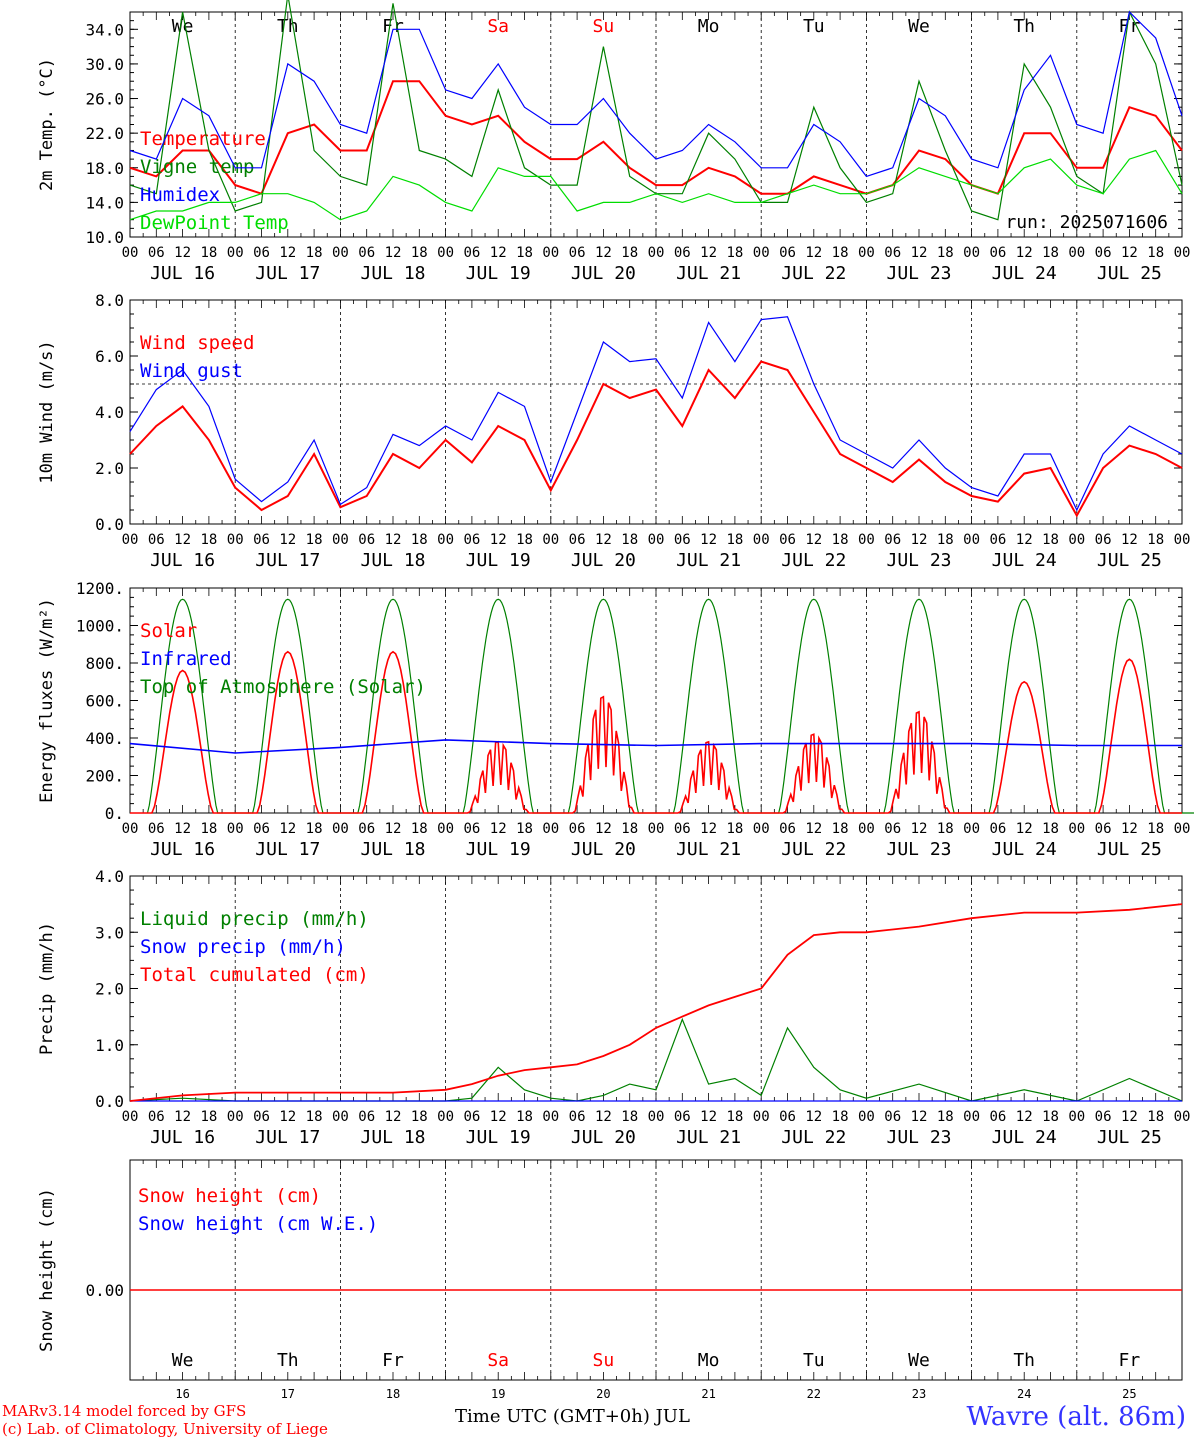  What do you see at coordinates (214, 223) in the screenshot?
I see `legend-entry: DewPoint Temp` at bounding box center [214, 223].